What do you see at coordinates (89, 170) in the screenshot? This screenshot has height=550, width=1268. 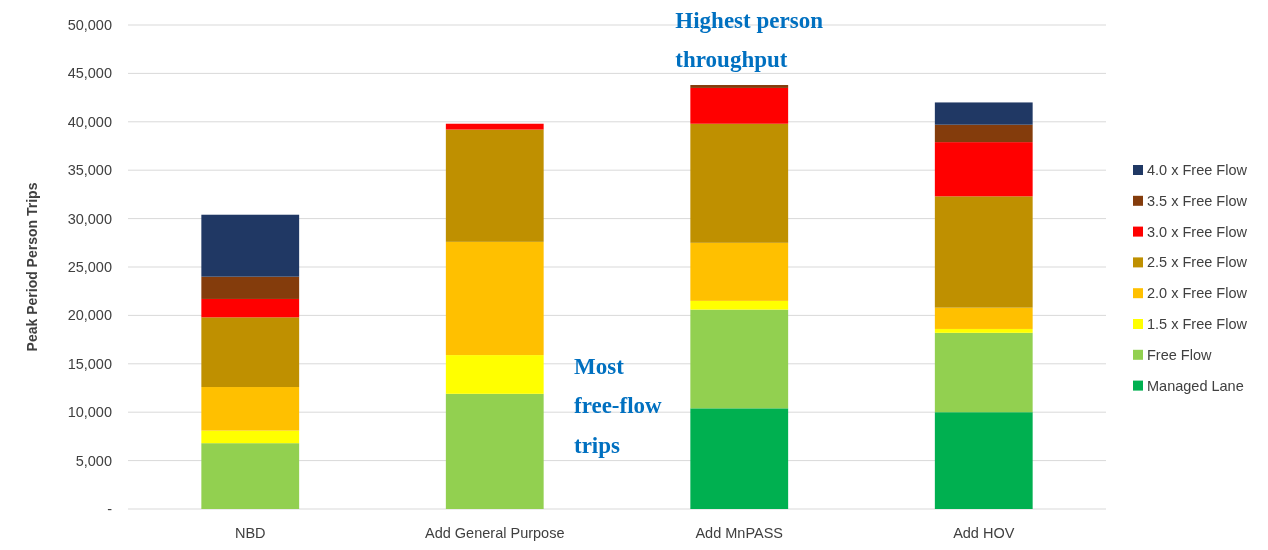 I see `y-tick-label: 35,000` at bounding box center [89, 170].